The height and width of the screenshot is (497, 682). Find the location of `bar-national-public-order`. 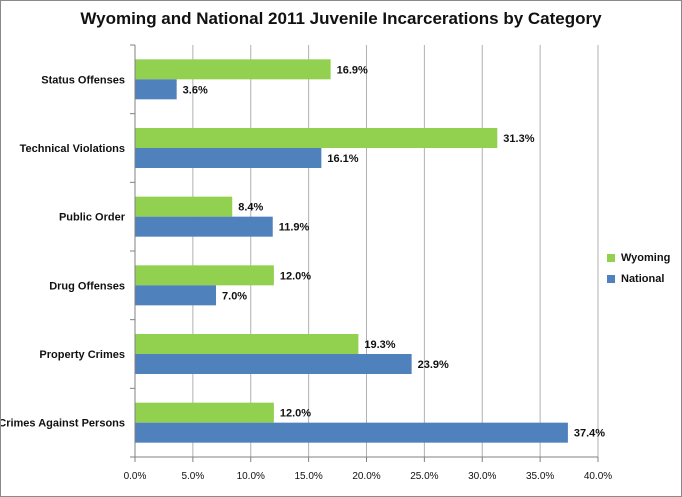

bar-national-public-order is located at coordinates (204, 226).